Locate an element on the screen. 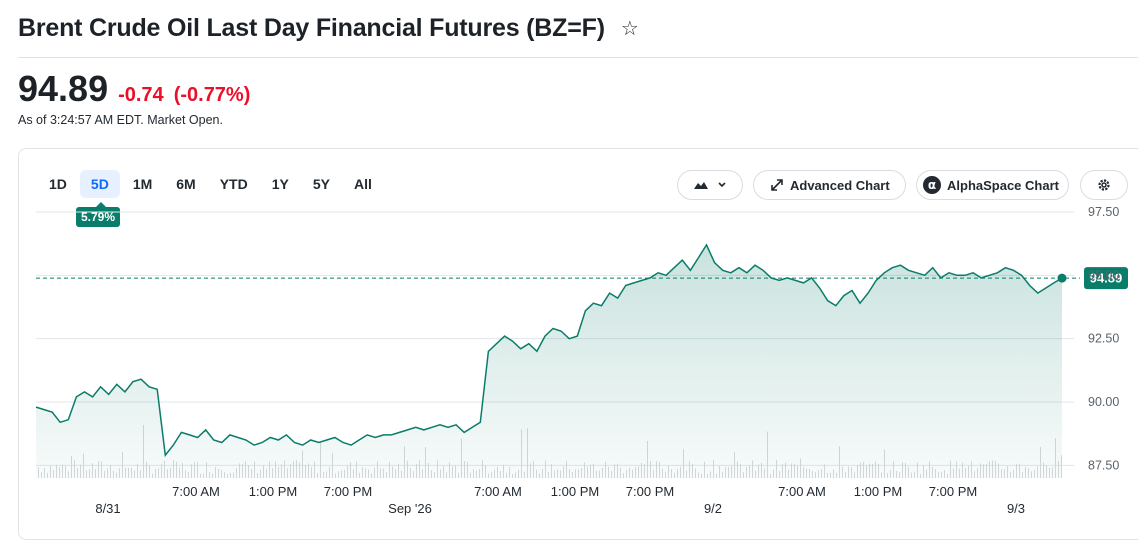  range-tab-1y: 1Y is located at coordinates (280, 184).